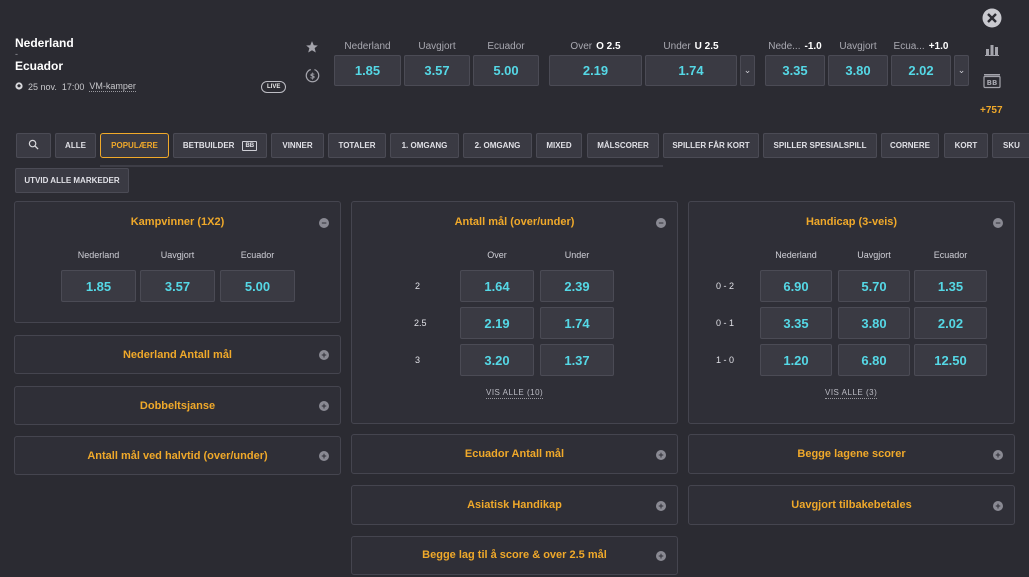 This screenshot has width=1029, height=577. What do you see at coordinates (73, 86) in the screenshot?
I see `match-time: 17:00` at bounding box center [73, 86].